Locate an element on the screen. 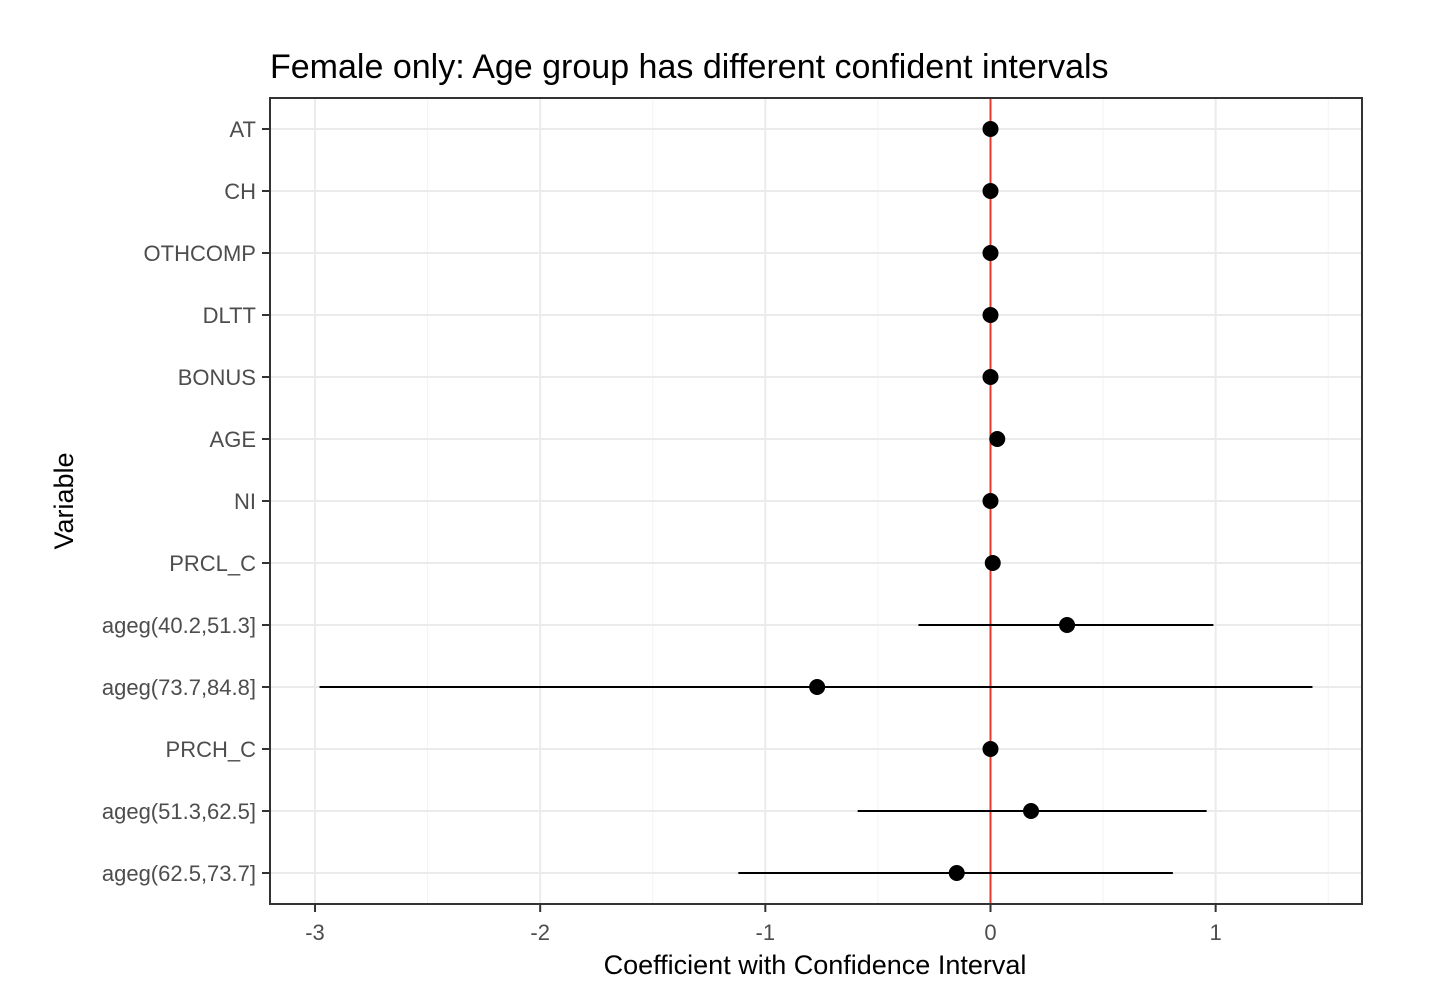 This screenshot has width=1444, height=1008. x-tick-label: 0 is located at coordinates (990, 932).